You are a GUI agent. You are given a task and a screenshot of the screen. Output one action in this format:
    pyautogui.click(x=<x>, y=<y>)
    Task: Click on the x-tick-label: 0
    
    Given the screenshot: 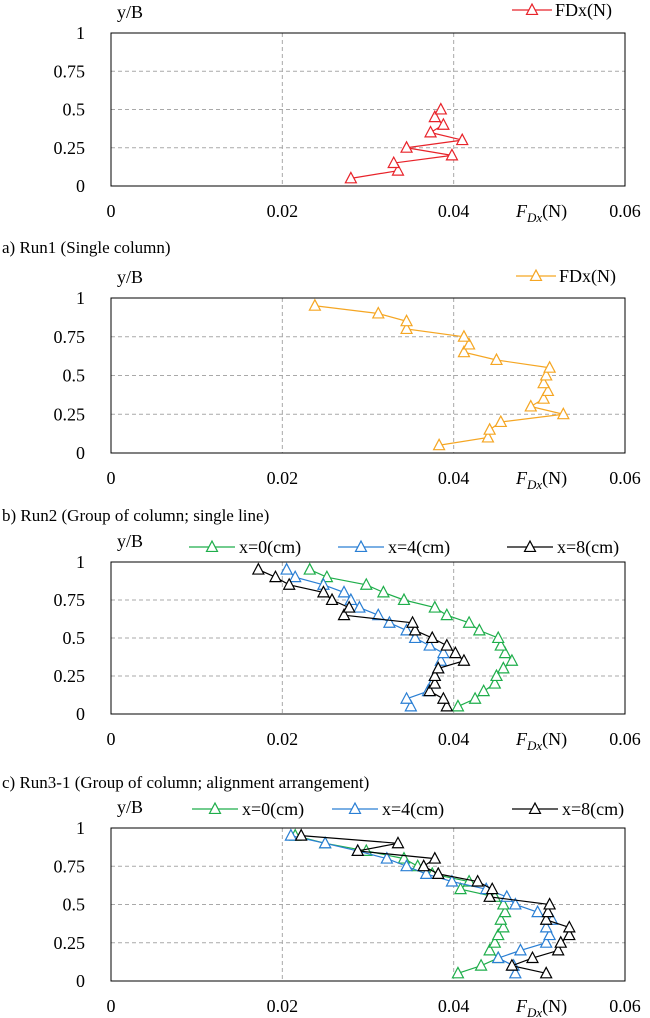 What is the action you would take?
    pyautogui.click(x=111, y=211)
    